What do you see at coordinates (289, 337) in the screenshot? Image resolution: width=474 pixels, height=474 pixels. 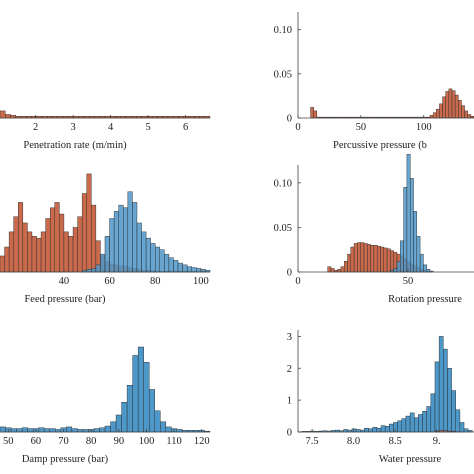 I see `y-tick-label: 3` at bounding box center [289, 337].